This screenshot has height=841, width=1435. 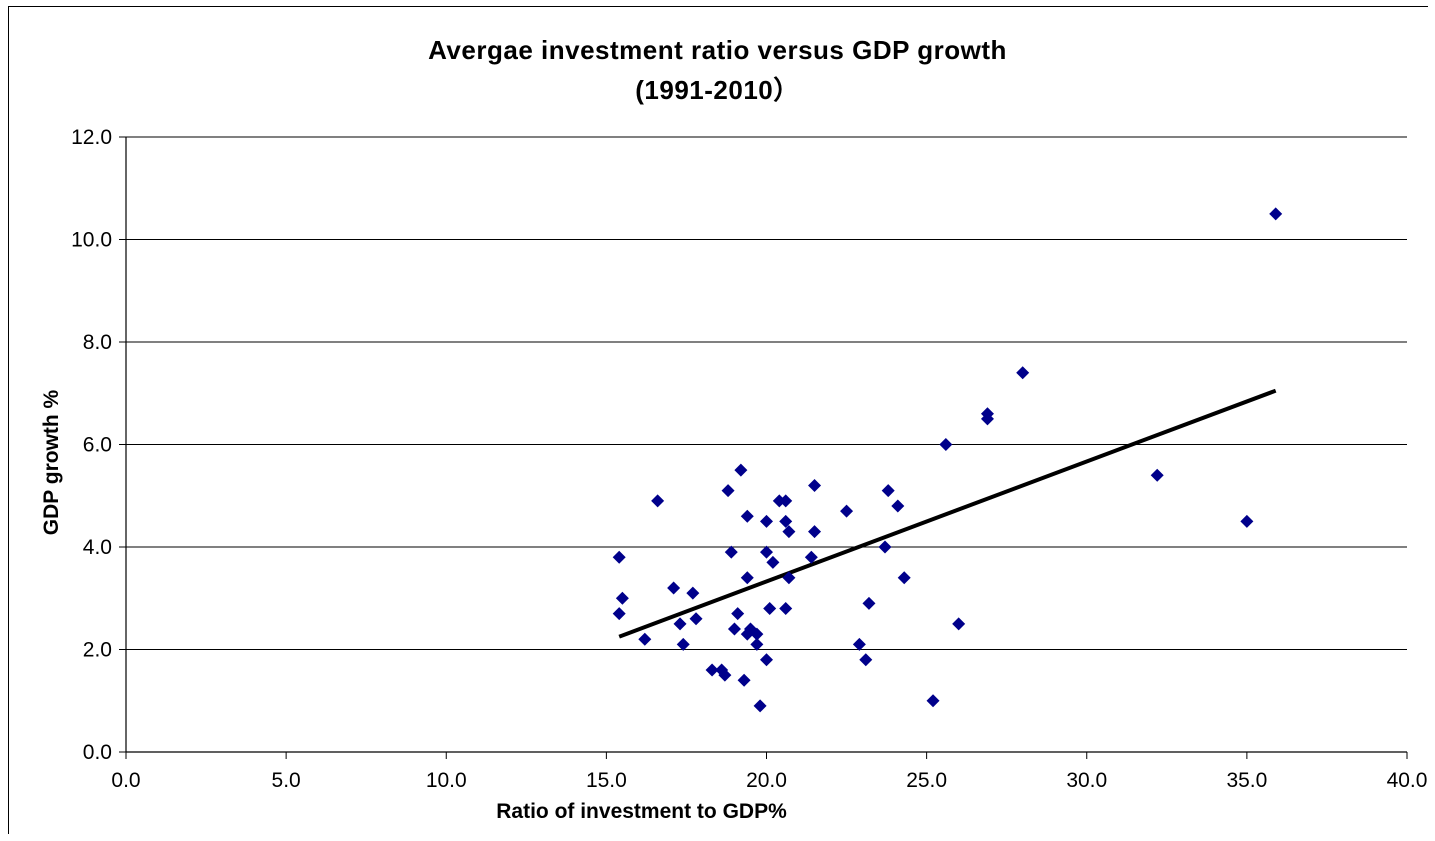 What do you see at coordinates (766, 780) in the screenshot?
I see `x-tick-label-4: 20.0` at bounding box center [766, 780].